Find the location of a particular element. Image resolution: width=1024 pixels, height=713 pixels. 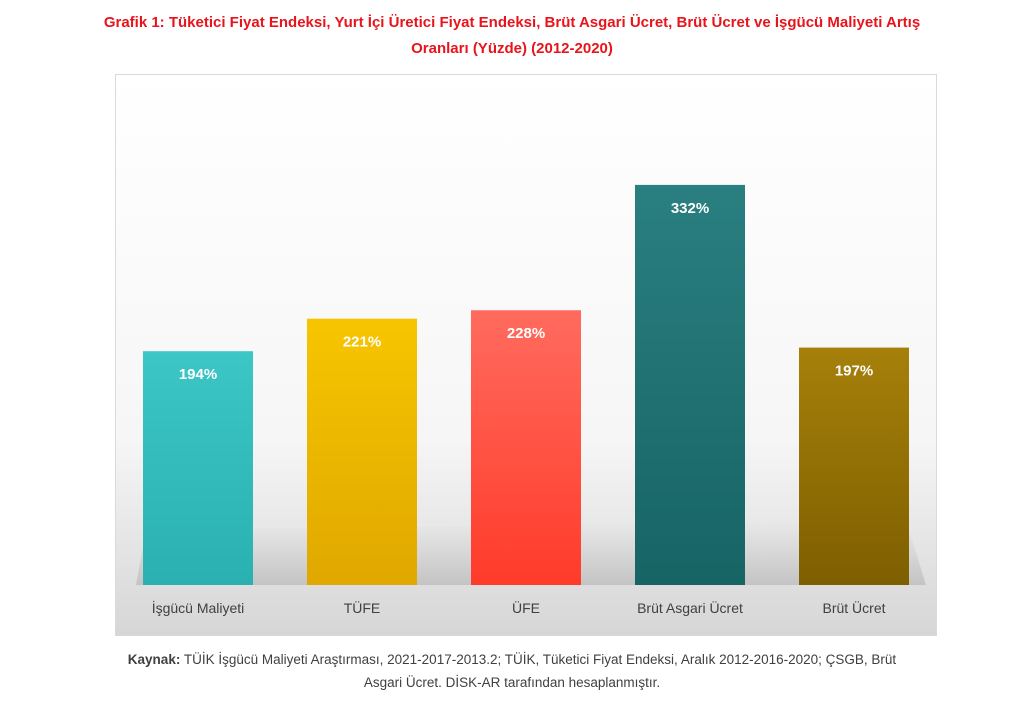

category-label-2: TÜFE is located at coordinates (362, 607).